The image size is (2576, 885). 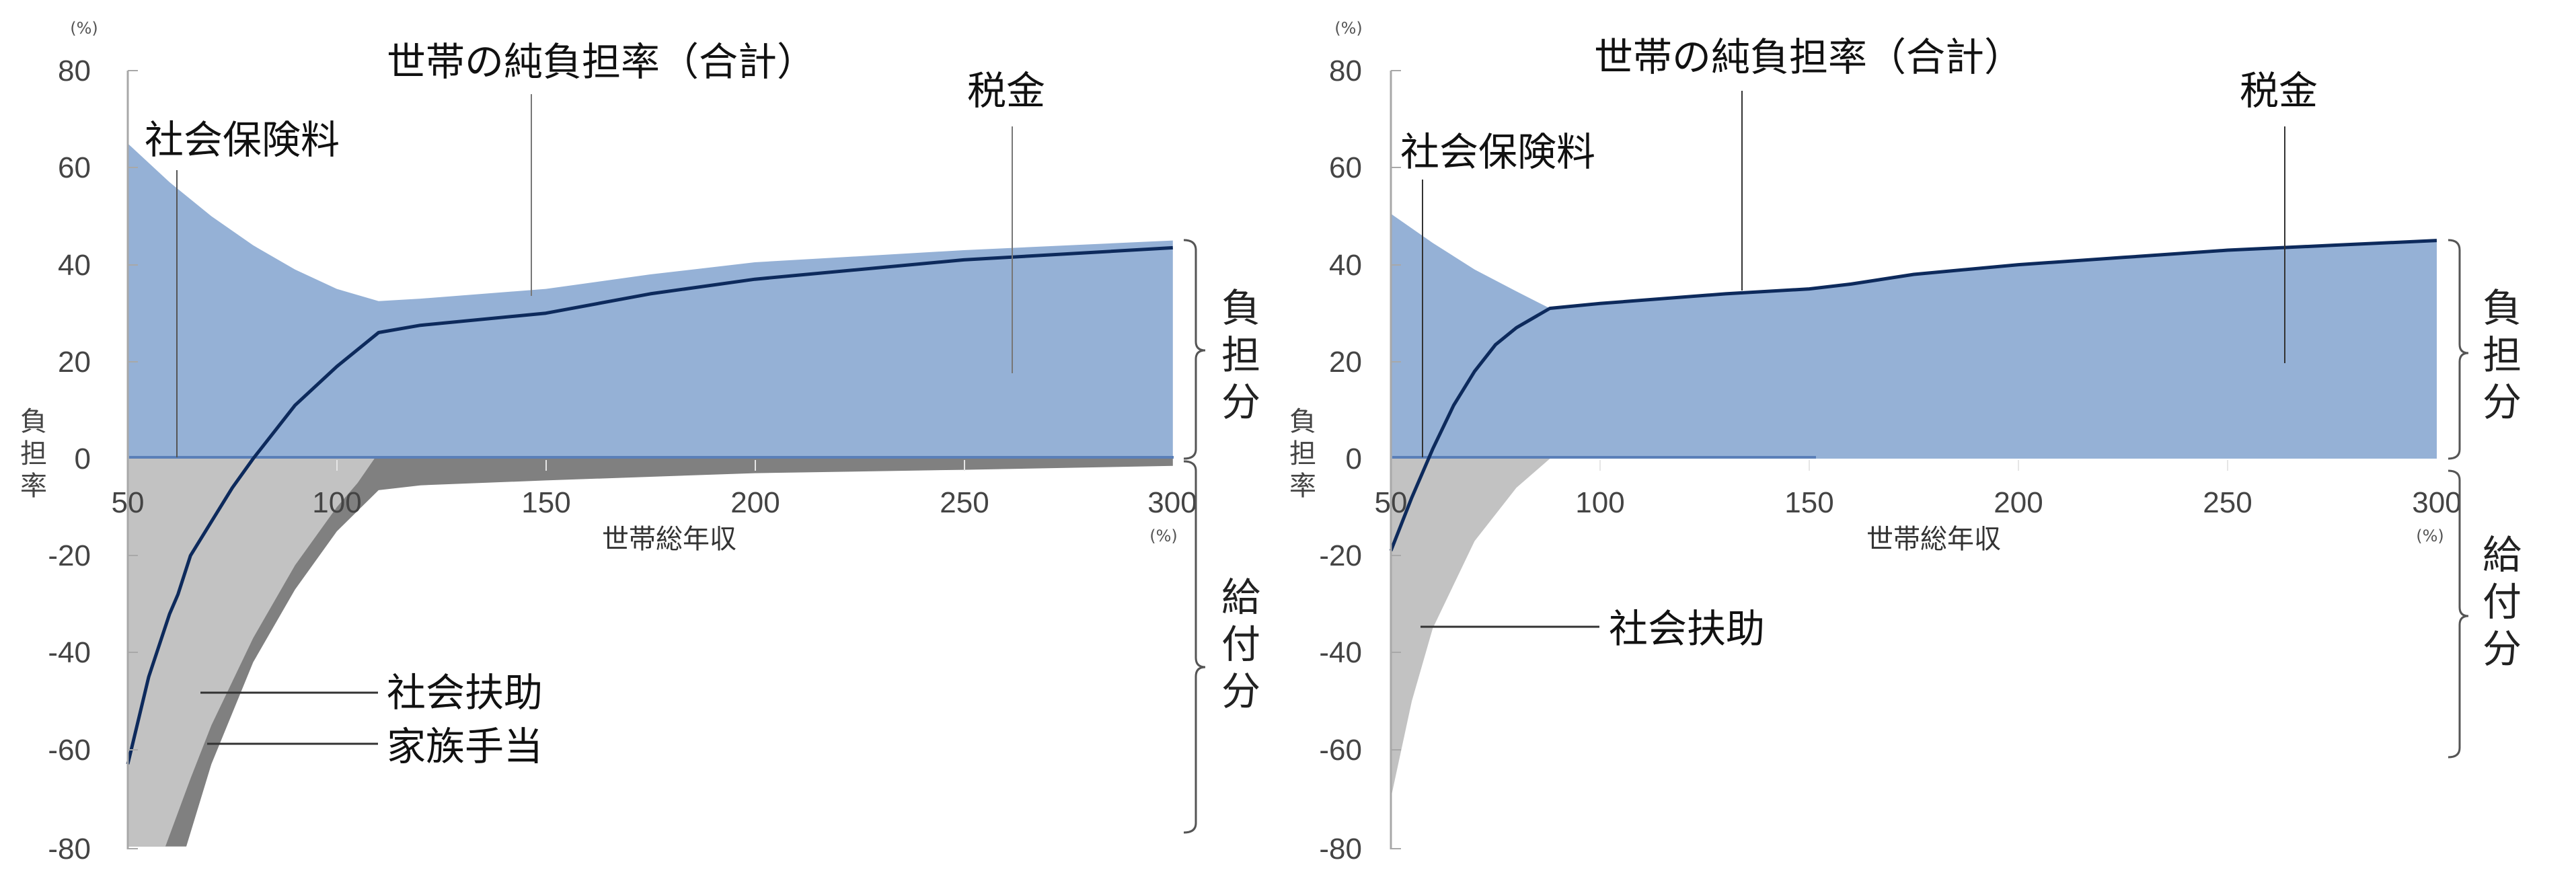 I want to click on social-assistance-area, so click(x=1470, y=628).